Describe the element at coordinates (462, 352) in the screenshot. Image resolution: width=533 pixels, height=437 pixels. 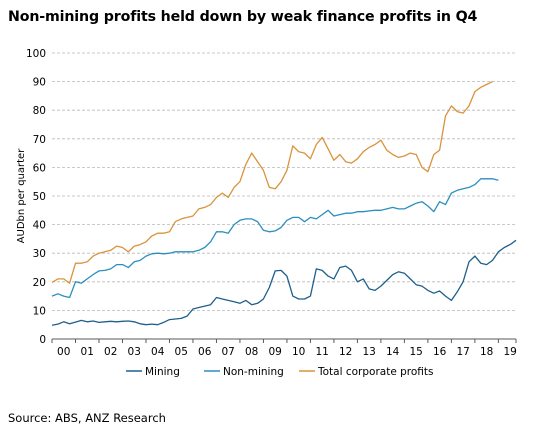
I see `x-tick-label: 17` at that location.